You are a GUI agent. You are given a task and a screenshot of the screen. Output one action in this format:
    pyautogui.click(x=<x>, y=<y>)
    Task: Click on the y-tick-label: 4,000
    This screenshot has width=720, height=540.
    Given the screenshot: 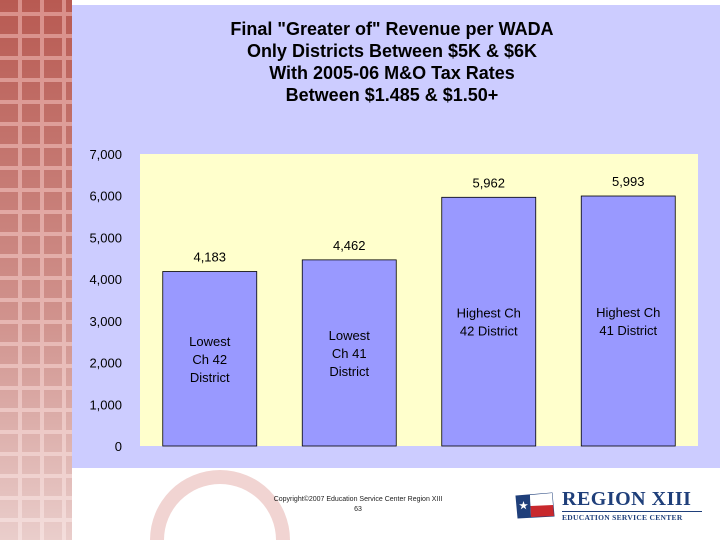 What is the action you would take?
    pyautogui.click(x=105, y=279)
    